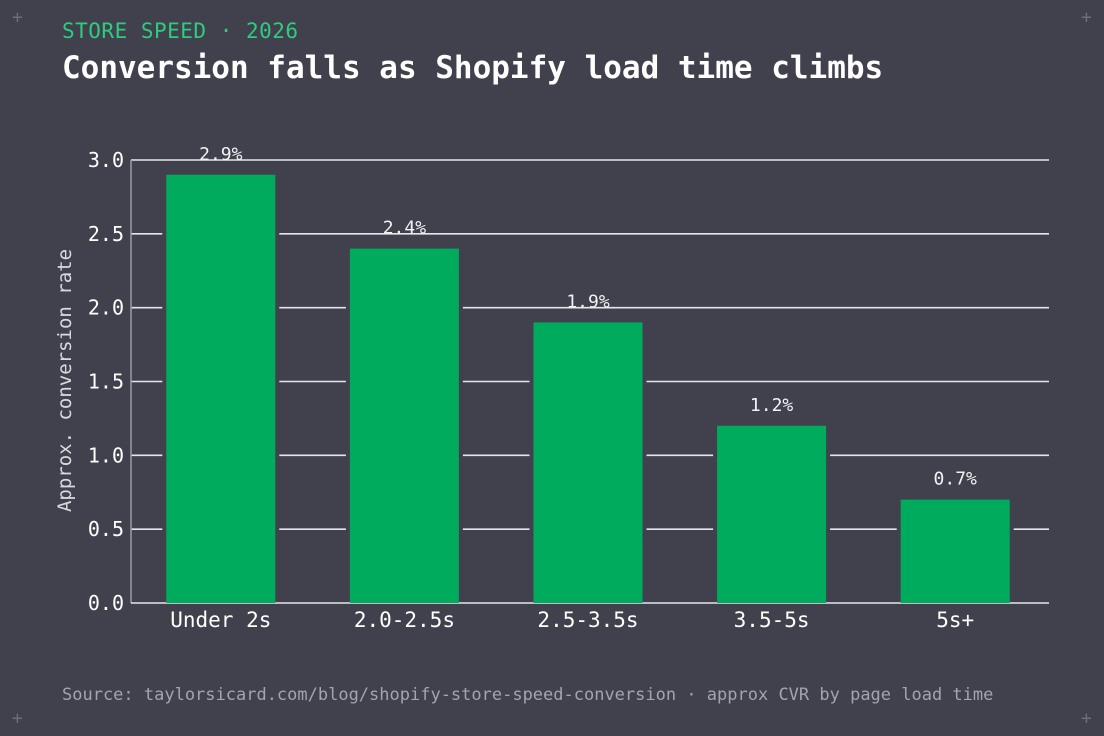 The width and height of the screenshot is (1104, 736). I want to click on data-label: 0.7%, so click(956, 479).